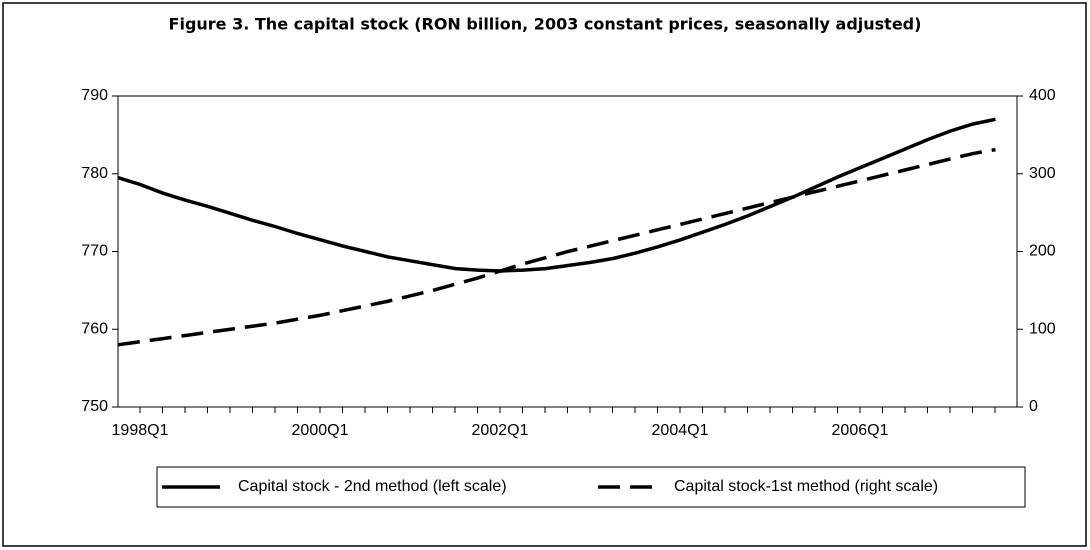  I want to click on legend-label: Capital stock-1st method (right scale), so click(806, 486).